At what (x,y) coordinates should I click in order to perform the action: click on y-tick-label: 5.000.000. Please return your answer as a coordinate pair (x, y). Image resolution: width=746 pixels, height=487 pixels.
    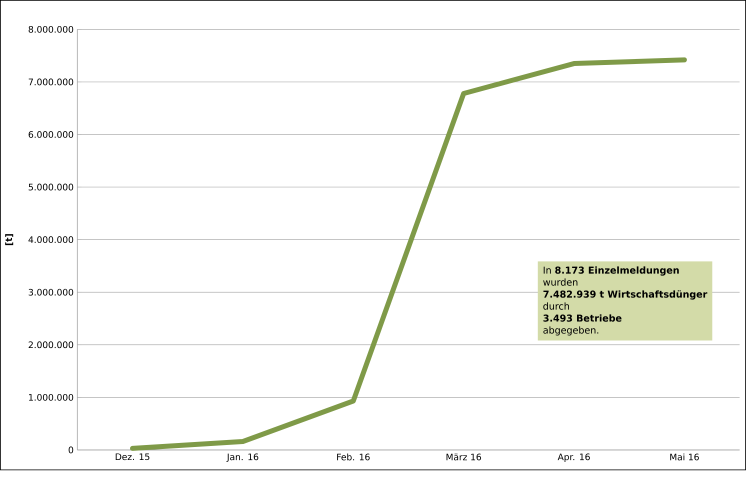
    Looking at the image, I should click on (51, 187).